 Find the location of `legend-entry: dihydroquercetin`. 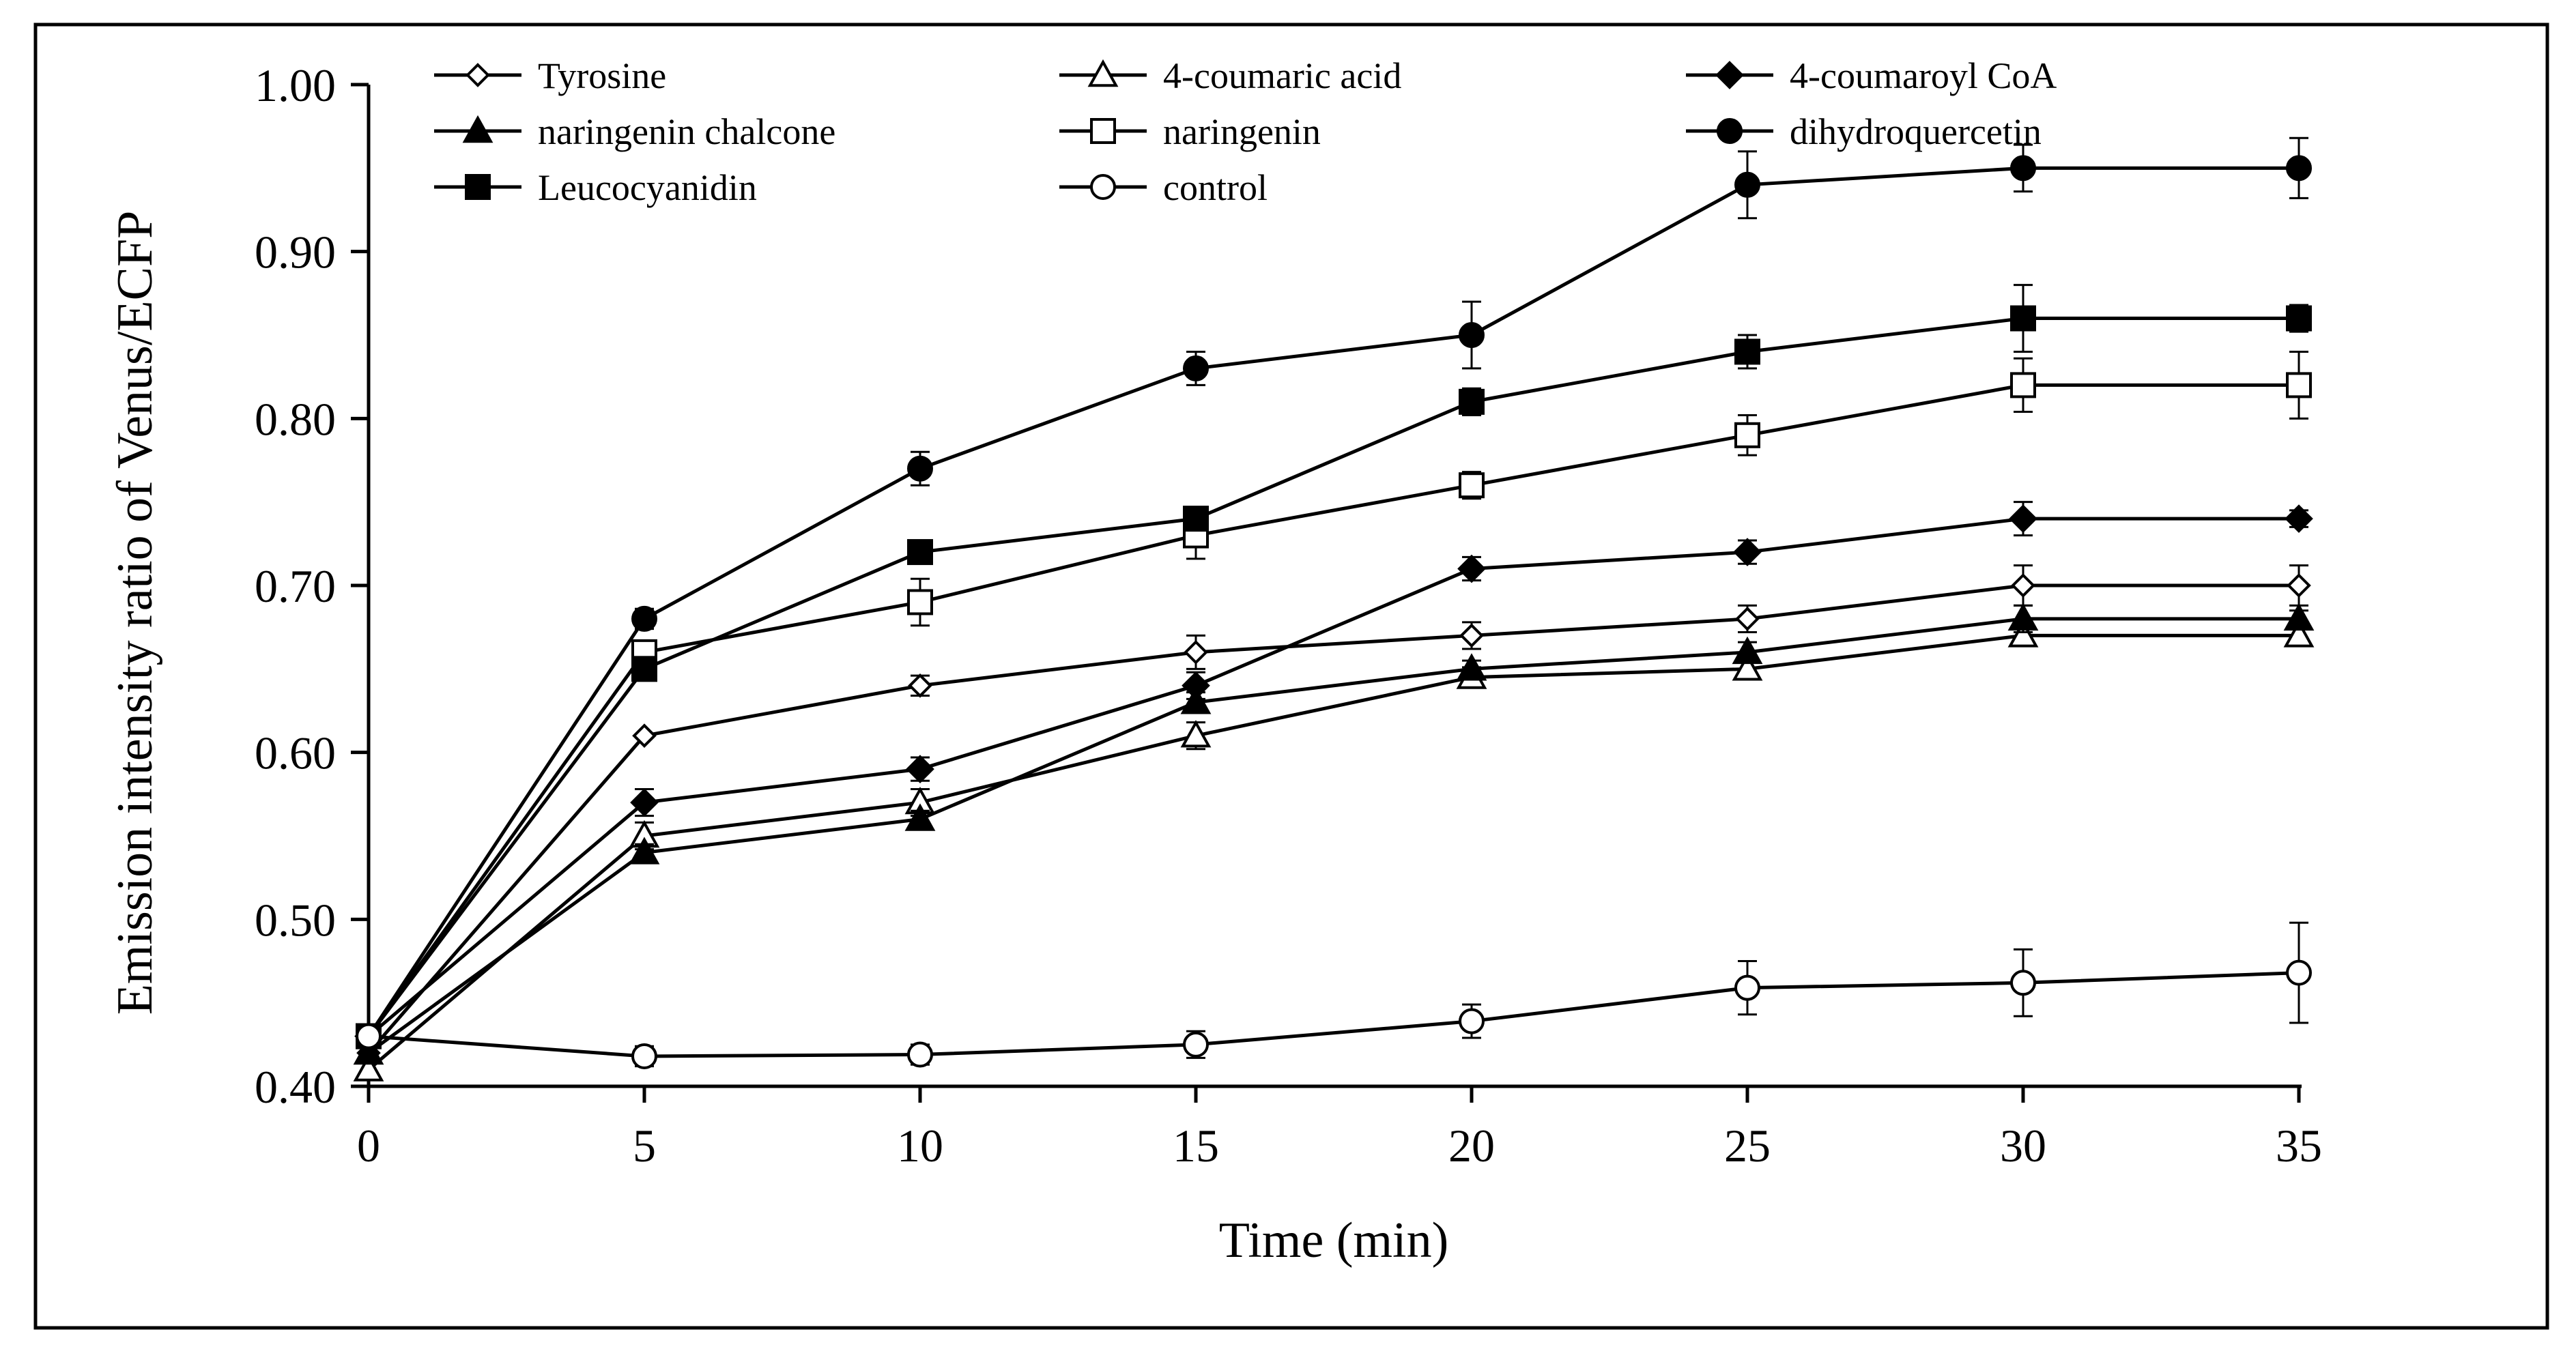

legend-entry: dihydroquercetin is located at coordinates (1864, 131).